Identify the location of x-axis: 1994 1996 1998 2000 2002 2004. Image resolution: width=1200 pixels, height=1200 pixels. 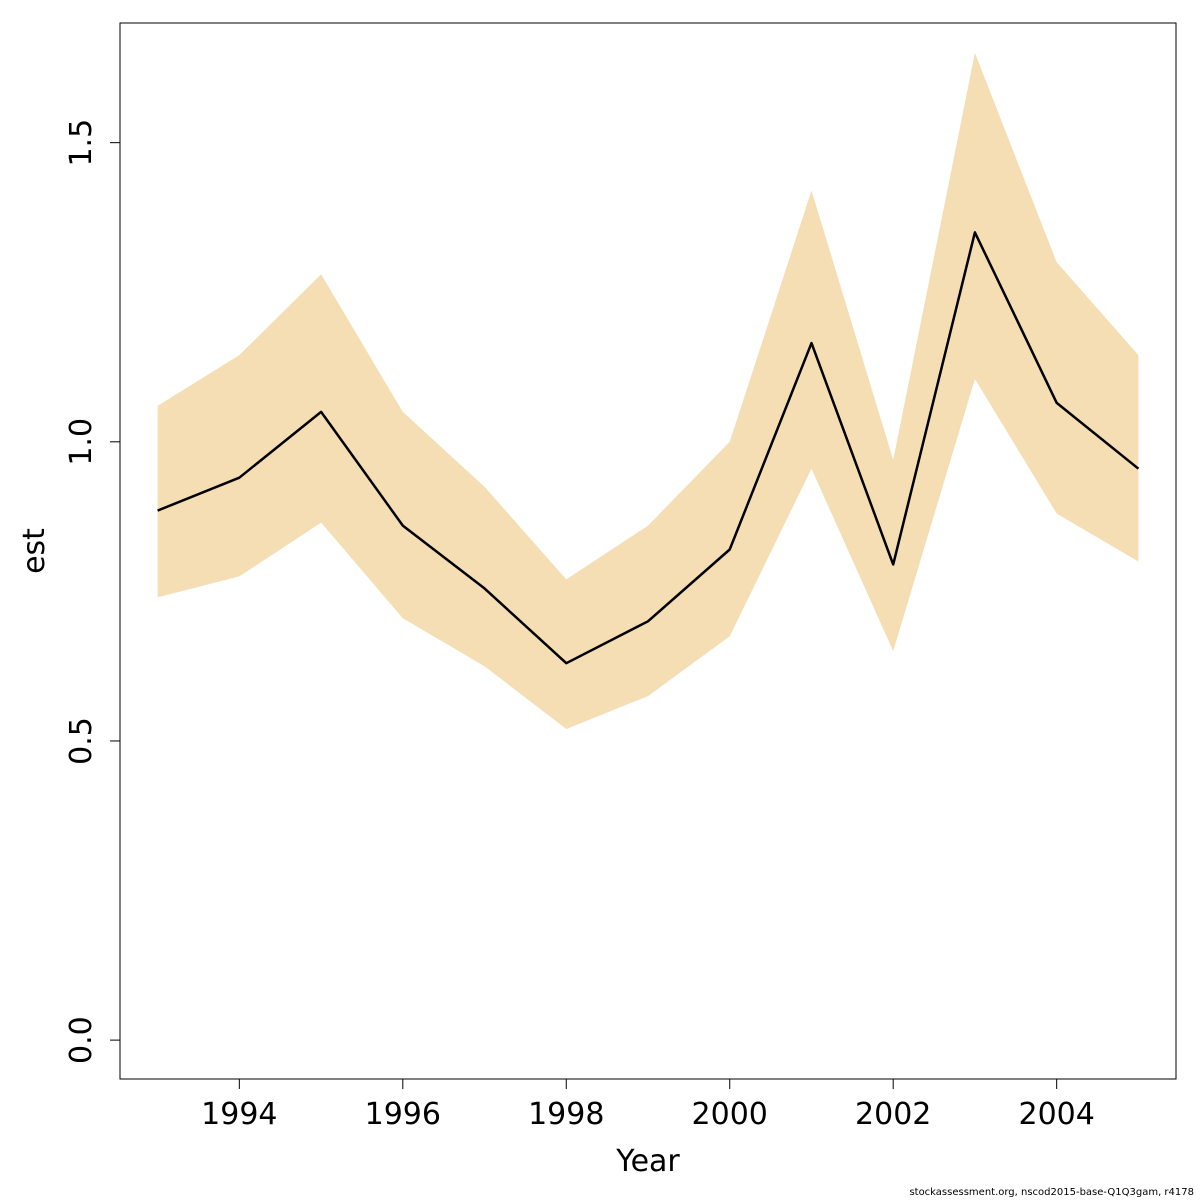
(648, 1105).